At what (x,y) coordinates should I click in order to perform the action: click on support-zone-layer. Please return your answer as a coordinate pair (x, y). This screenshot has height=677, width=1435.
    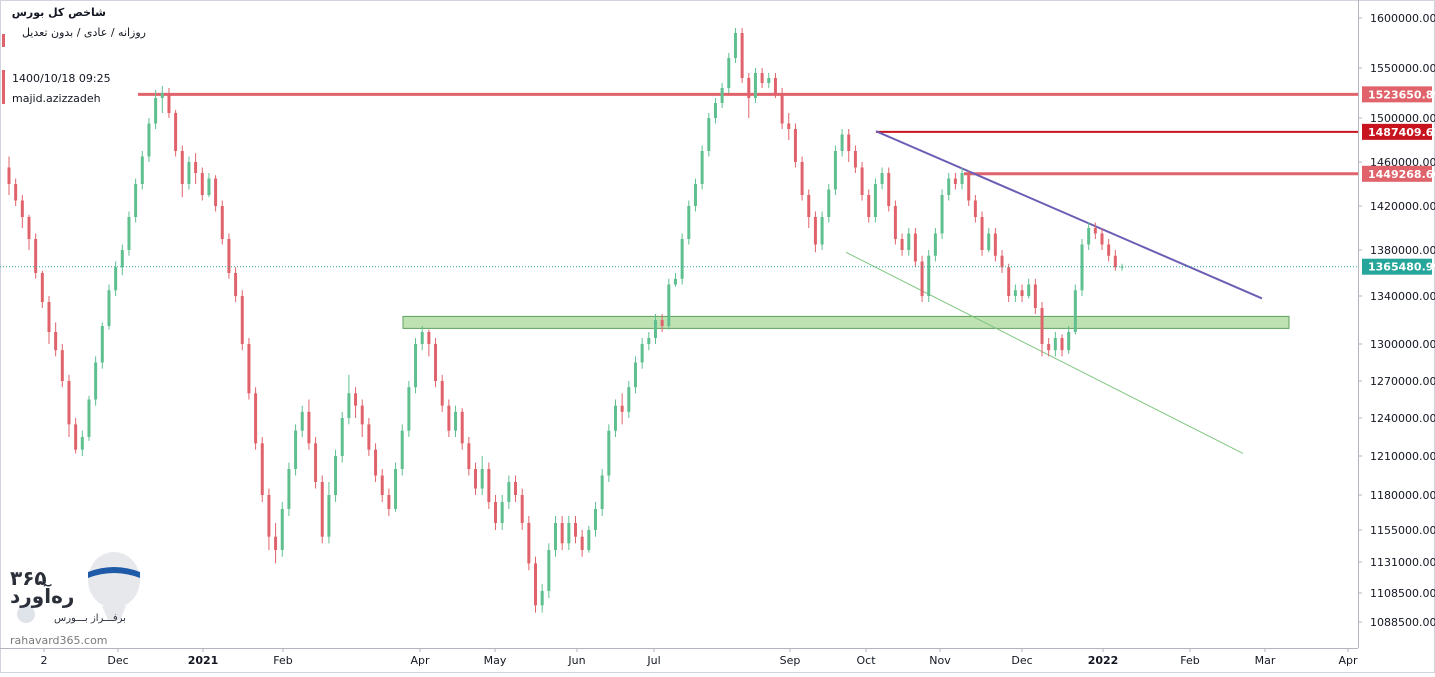
    Looking at the image, I should click on (846, 322).